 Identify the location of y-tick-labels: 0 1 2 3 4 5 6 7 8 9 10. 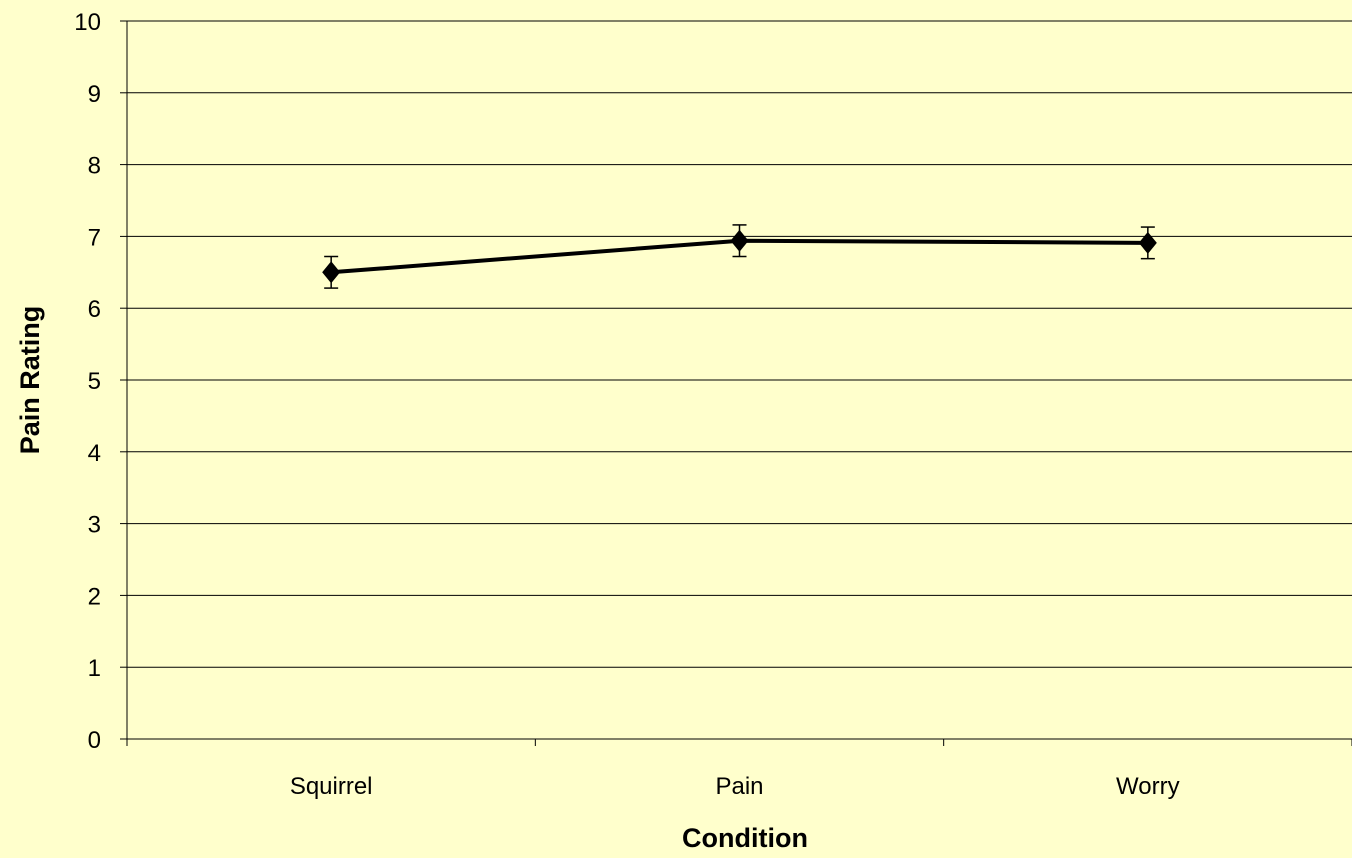
(87, 381).